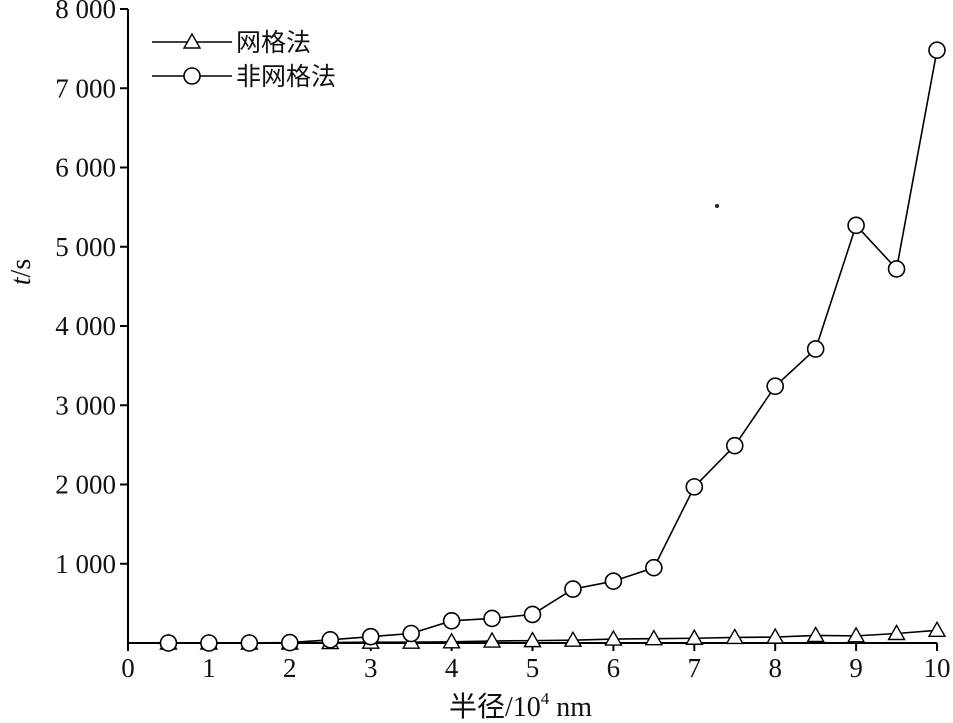 This screenshot has height=723, width=953. What do you see at coordinates (231, 42) in the screenshot?
I see `legend-item: 网格法` at bounding box center [231, 42].